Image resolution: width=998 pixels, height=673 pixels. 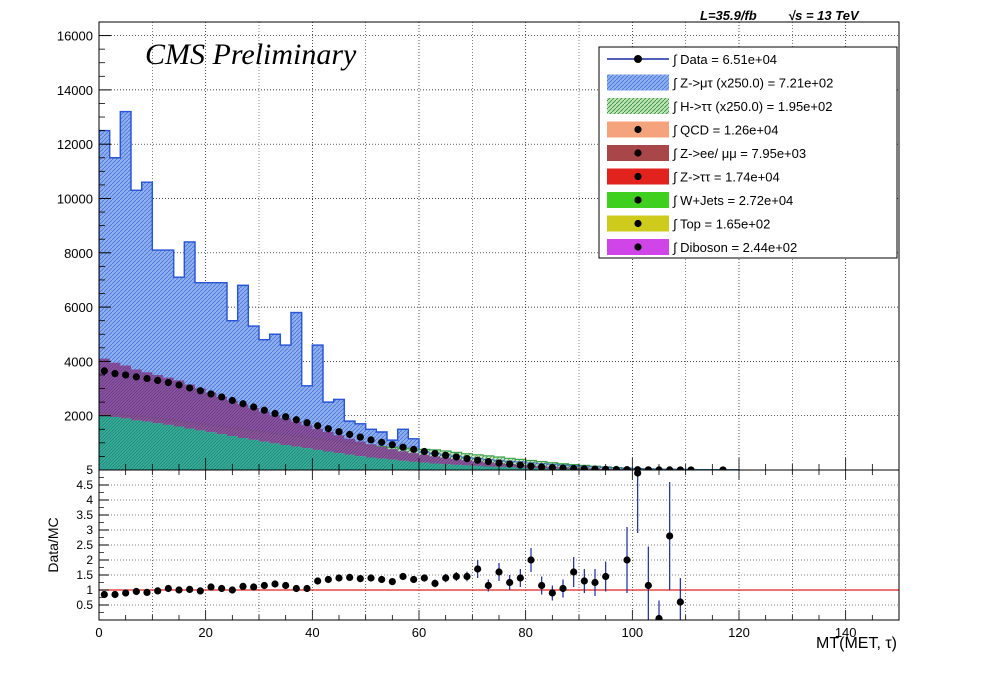 I want to click on ratio-y-tick-label: 4.5, so click(x=84, y=485).